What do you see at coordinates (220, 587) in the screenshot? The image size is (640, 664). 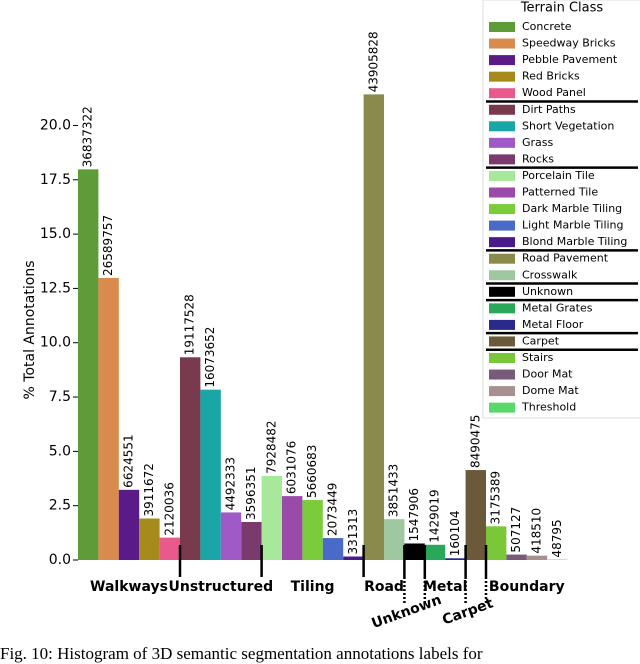 I see `group-label: Unstructured` at bounding box center [220, 587].